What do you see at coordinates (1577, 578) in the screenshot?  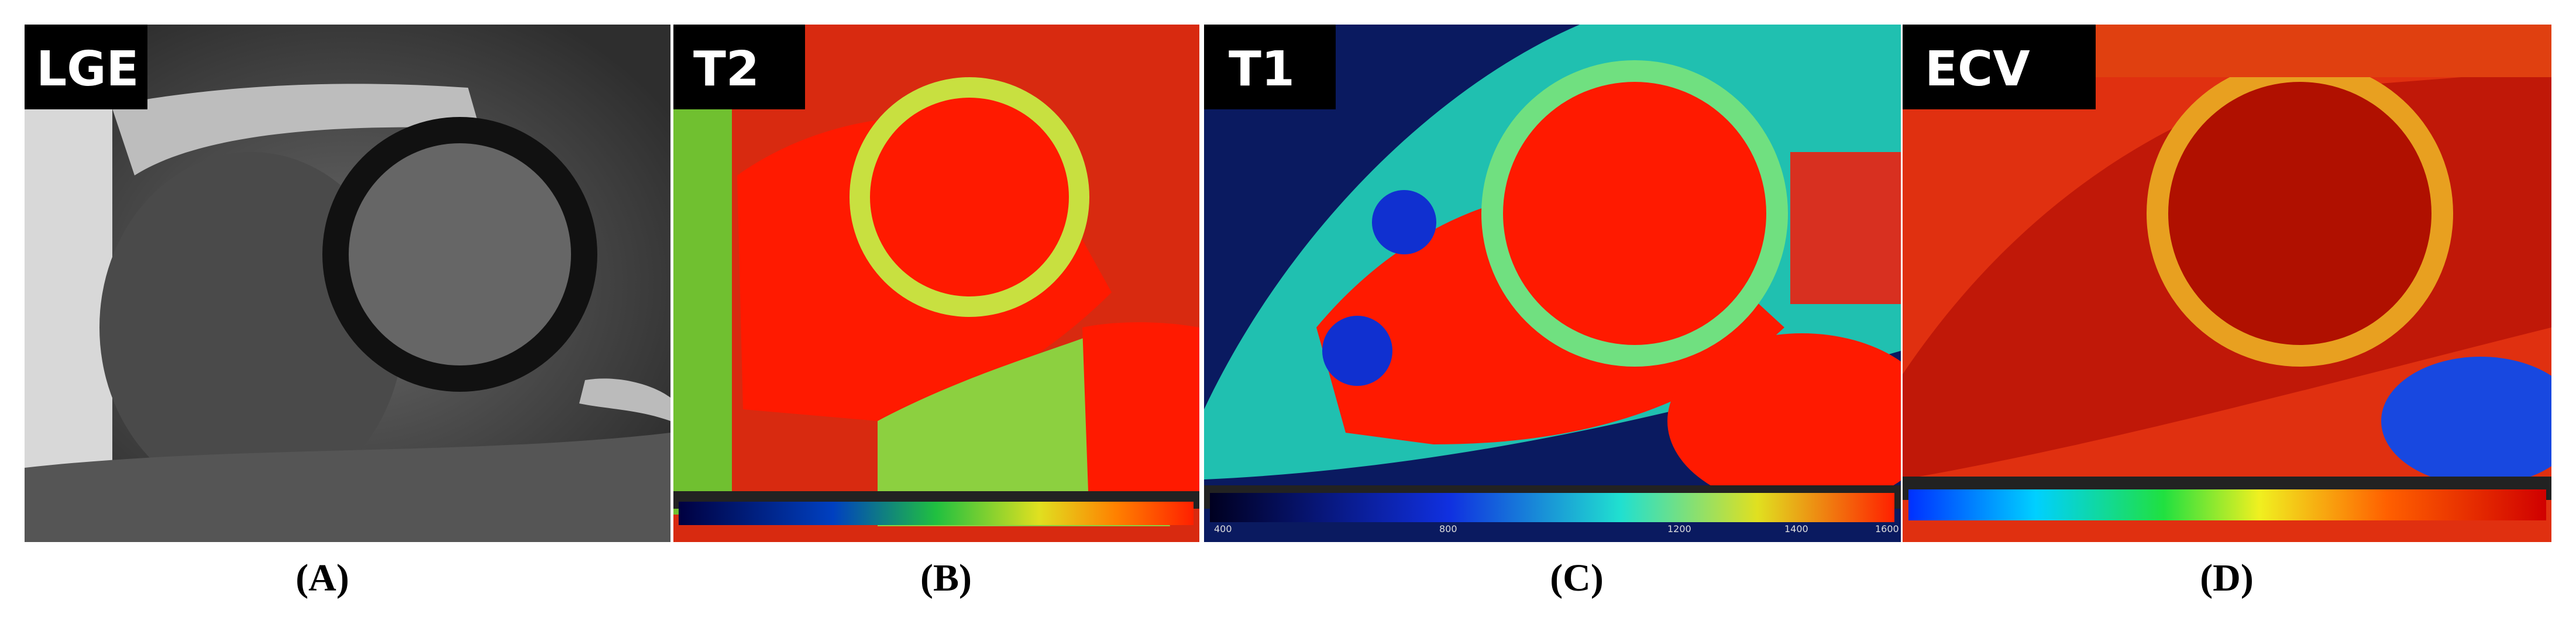 I see `panel-caption: (C)` at bounding box center [1577, 578].